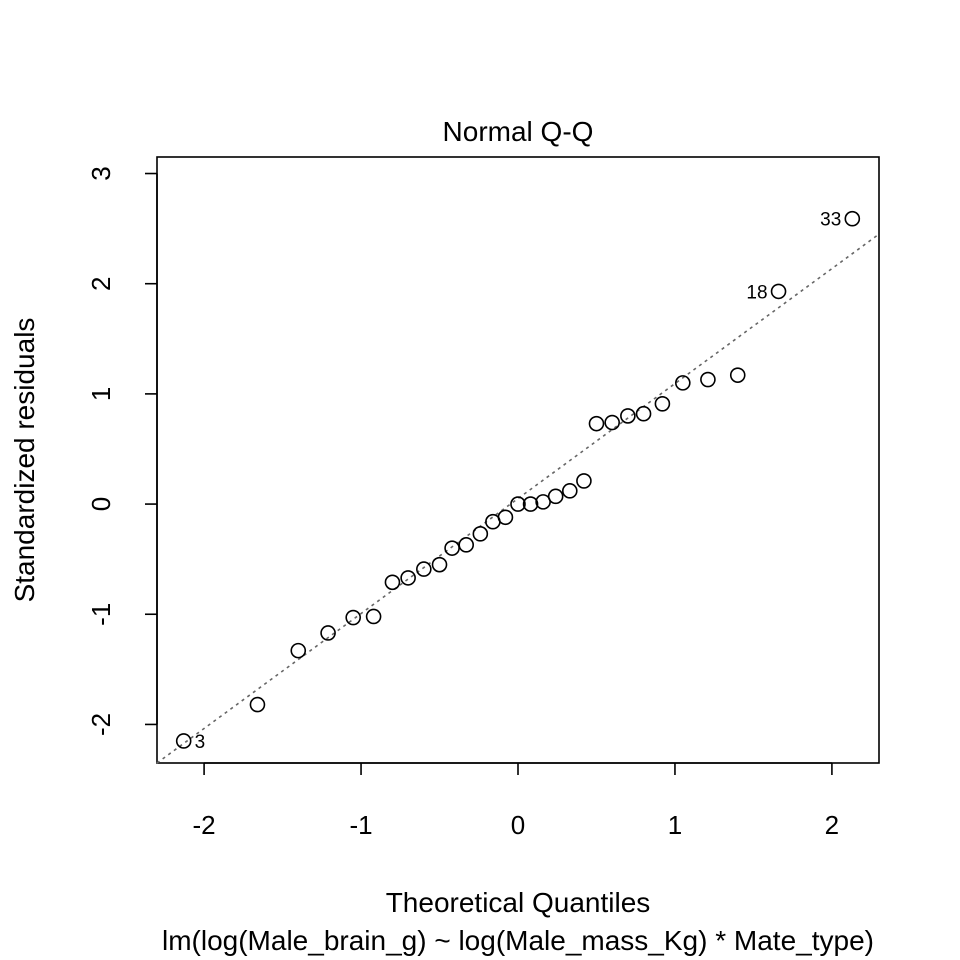 Image resolution: width=960 pixels, height=960 pixels. What do you see at coordinates (101, 283) in the screenshot?
I see `y-tick-label: 2` at bounding box center [101, 283].